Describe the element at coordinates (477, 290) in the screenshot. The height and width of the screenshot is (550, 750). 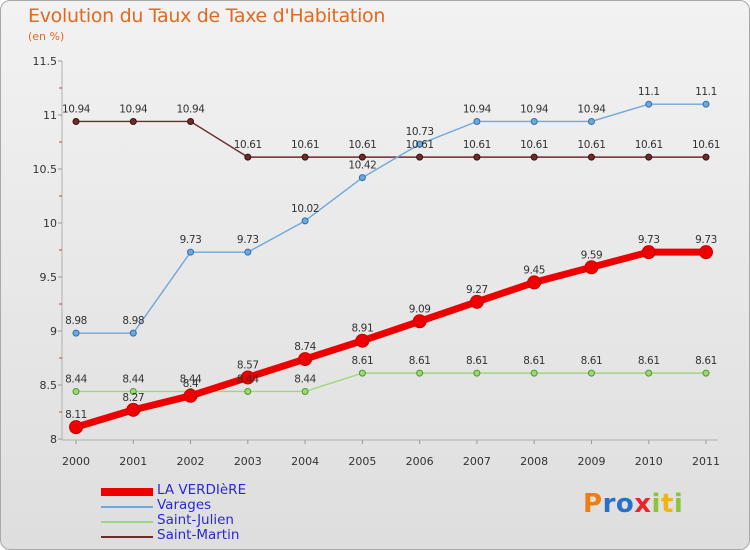
I see `data-label-la-verdiere: 9.27` at that location.